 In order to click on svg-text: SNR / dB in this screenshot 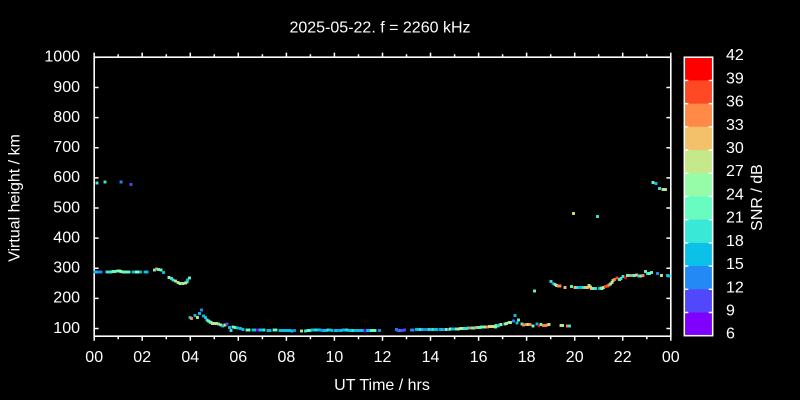, I will do `click(757, 197)`.